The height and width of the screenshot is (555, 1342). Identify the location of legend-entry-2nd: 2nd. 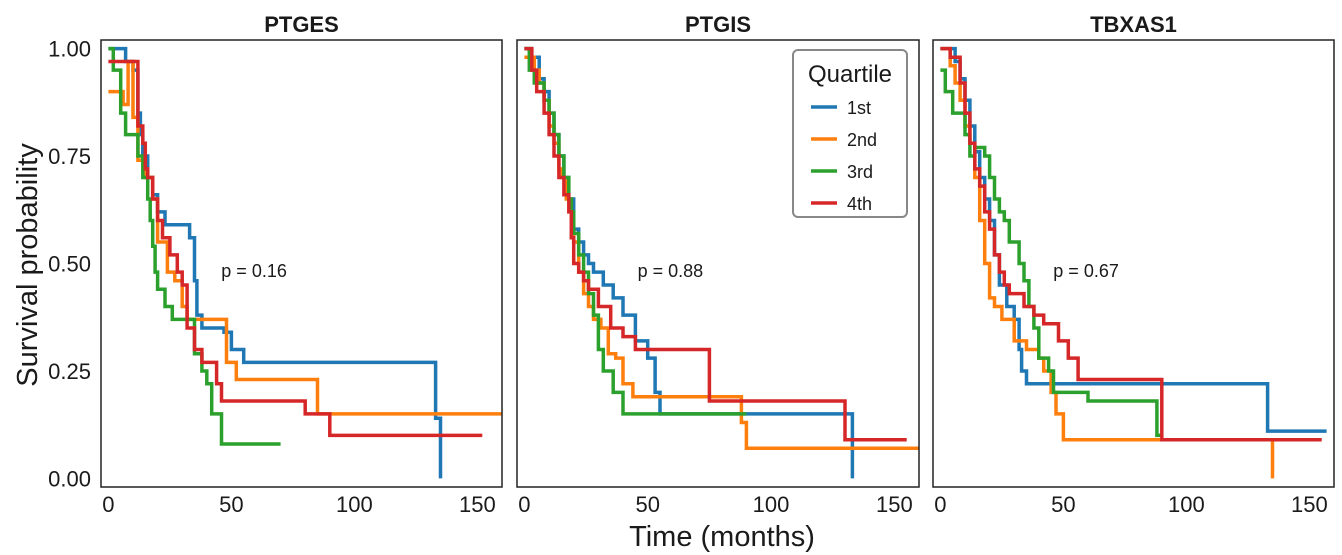
(844, 140).